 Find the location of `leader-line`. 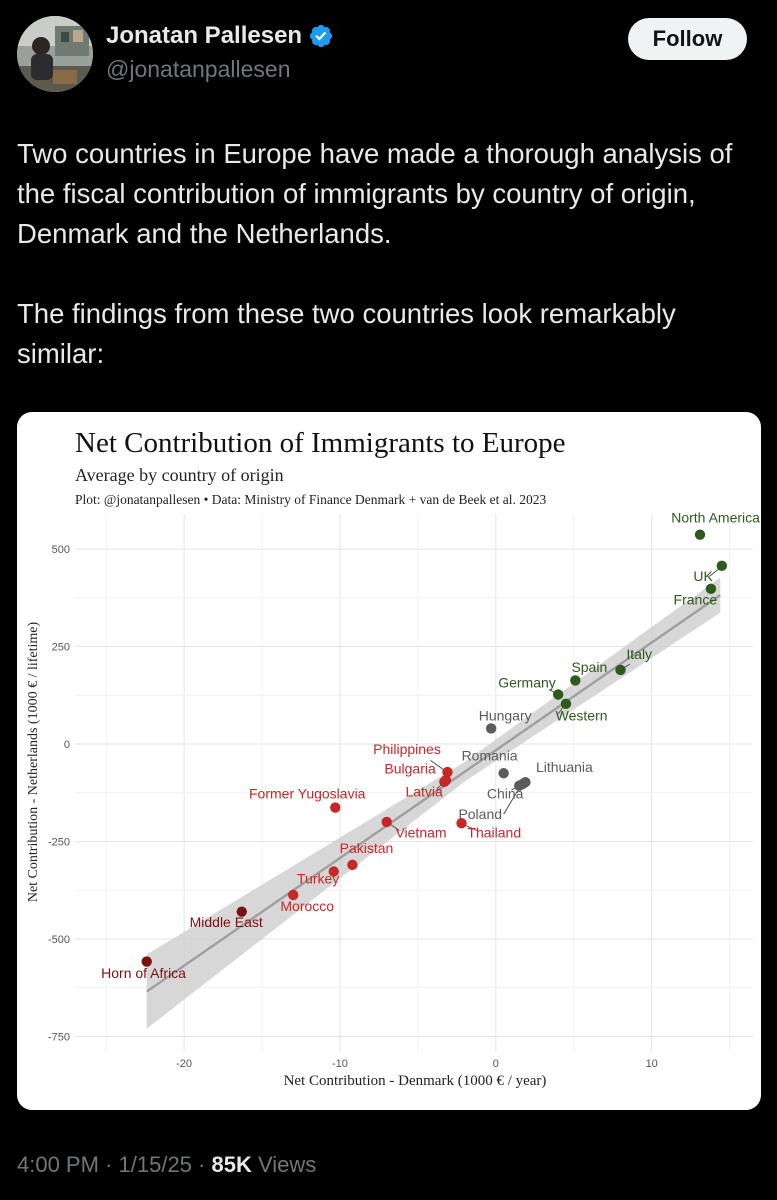

leader-line is located at coordinates (511, 802).